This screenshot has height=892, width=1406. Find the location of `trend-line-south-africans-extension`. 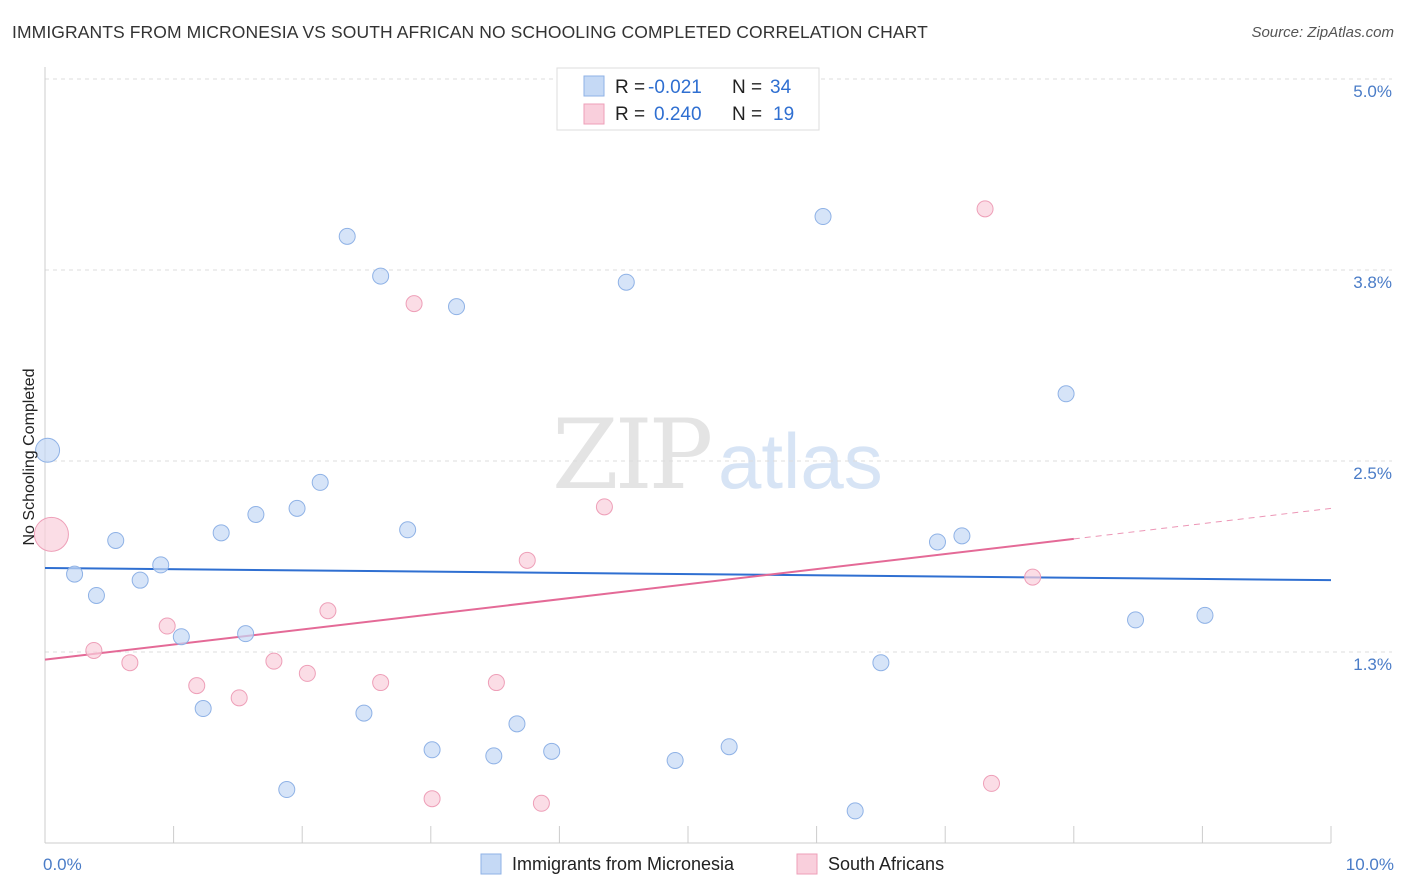

trend-line-south-africans-extension is located at coordinates (1202, 523).